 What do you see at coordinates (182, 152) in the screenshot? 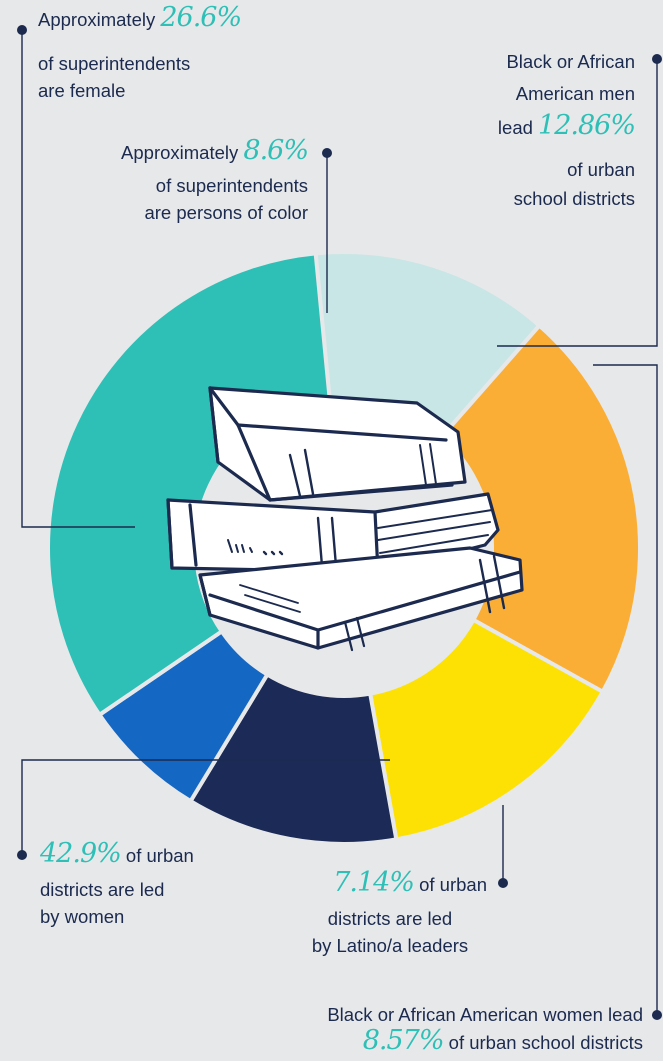
I see `annotation-poc-prefix: Approximately` at bounding box center [182, 152].